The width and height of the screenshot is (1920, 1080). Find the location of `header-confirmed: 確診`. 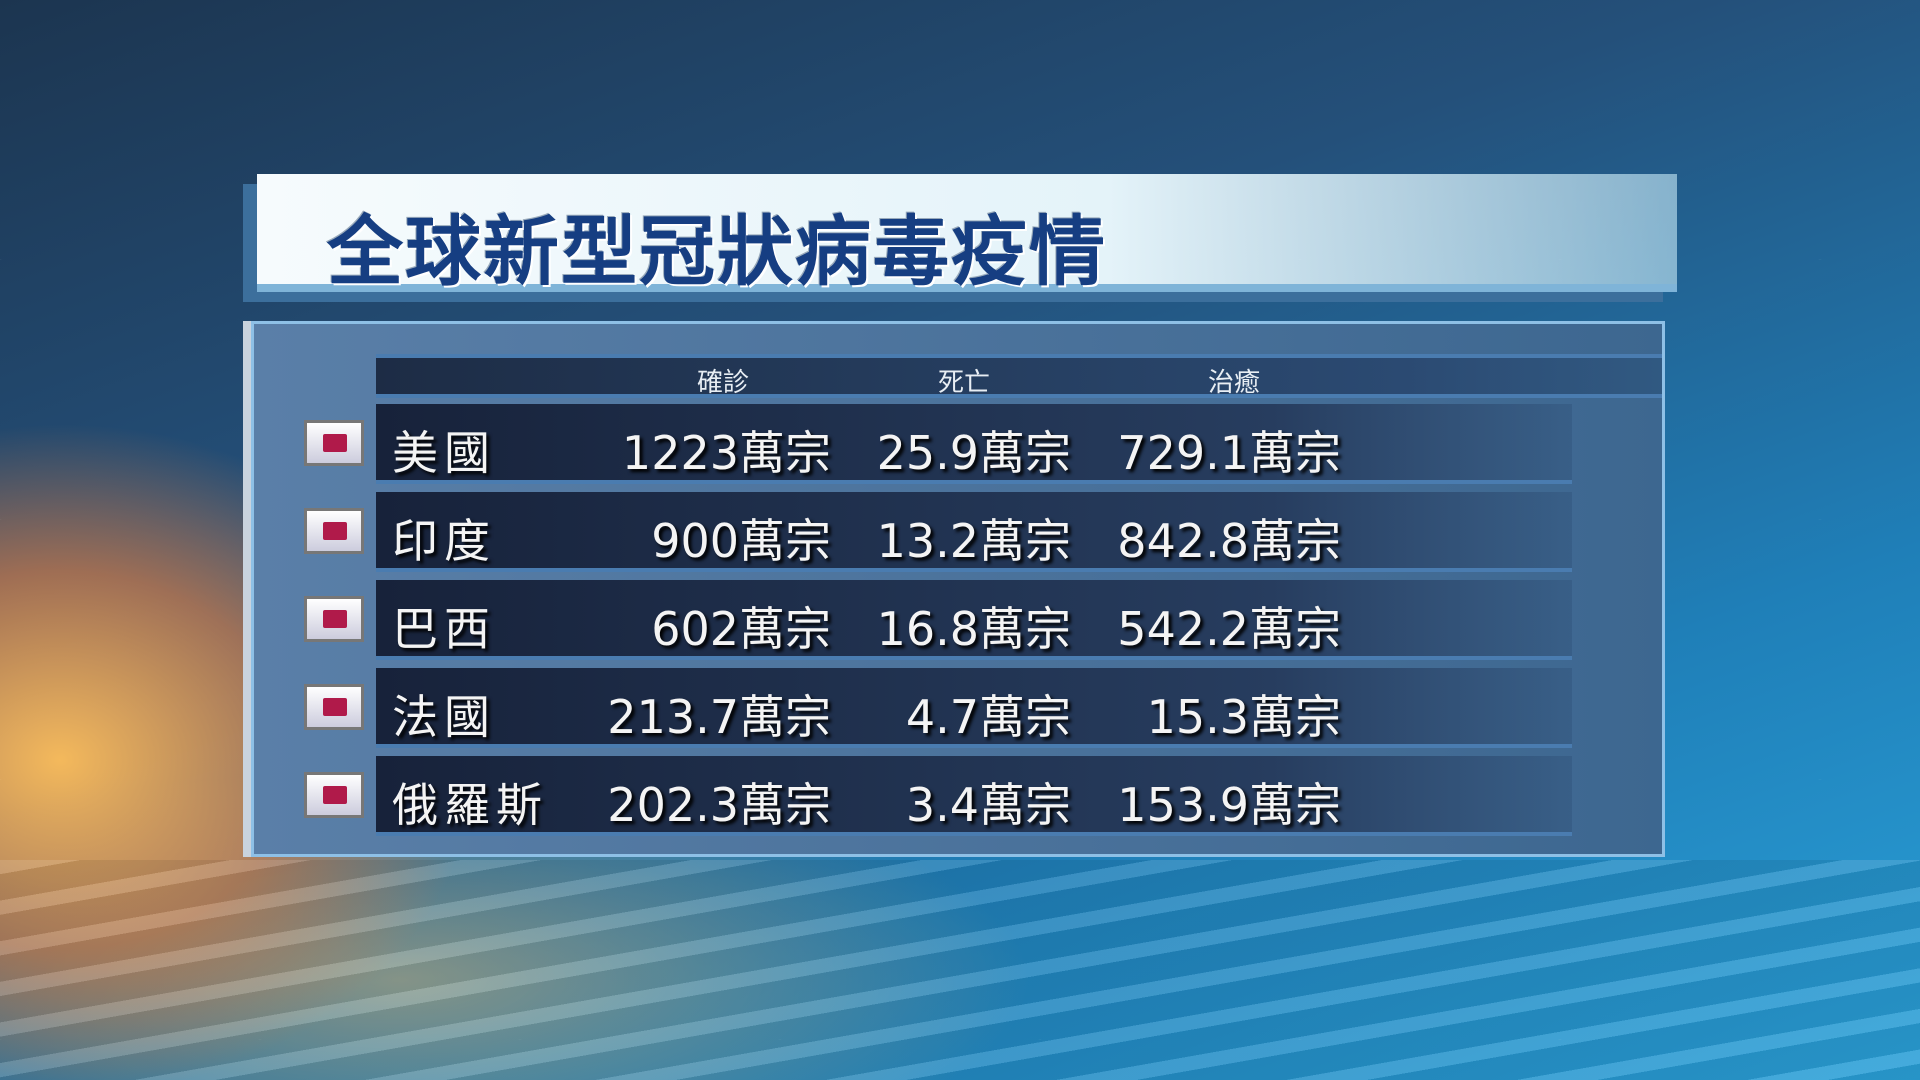

header-confirmed: 確診 is located at coordinates (722, 383).